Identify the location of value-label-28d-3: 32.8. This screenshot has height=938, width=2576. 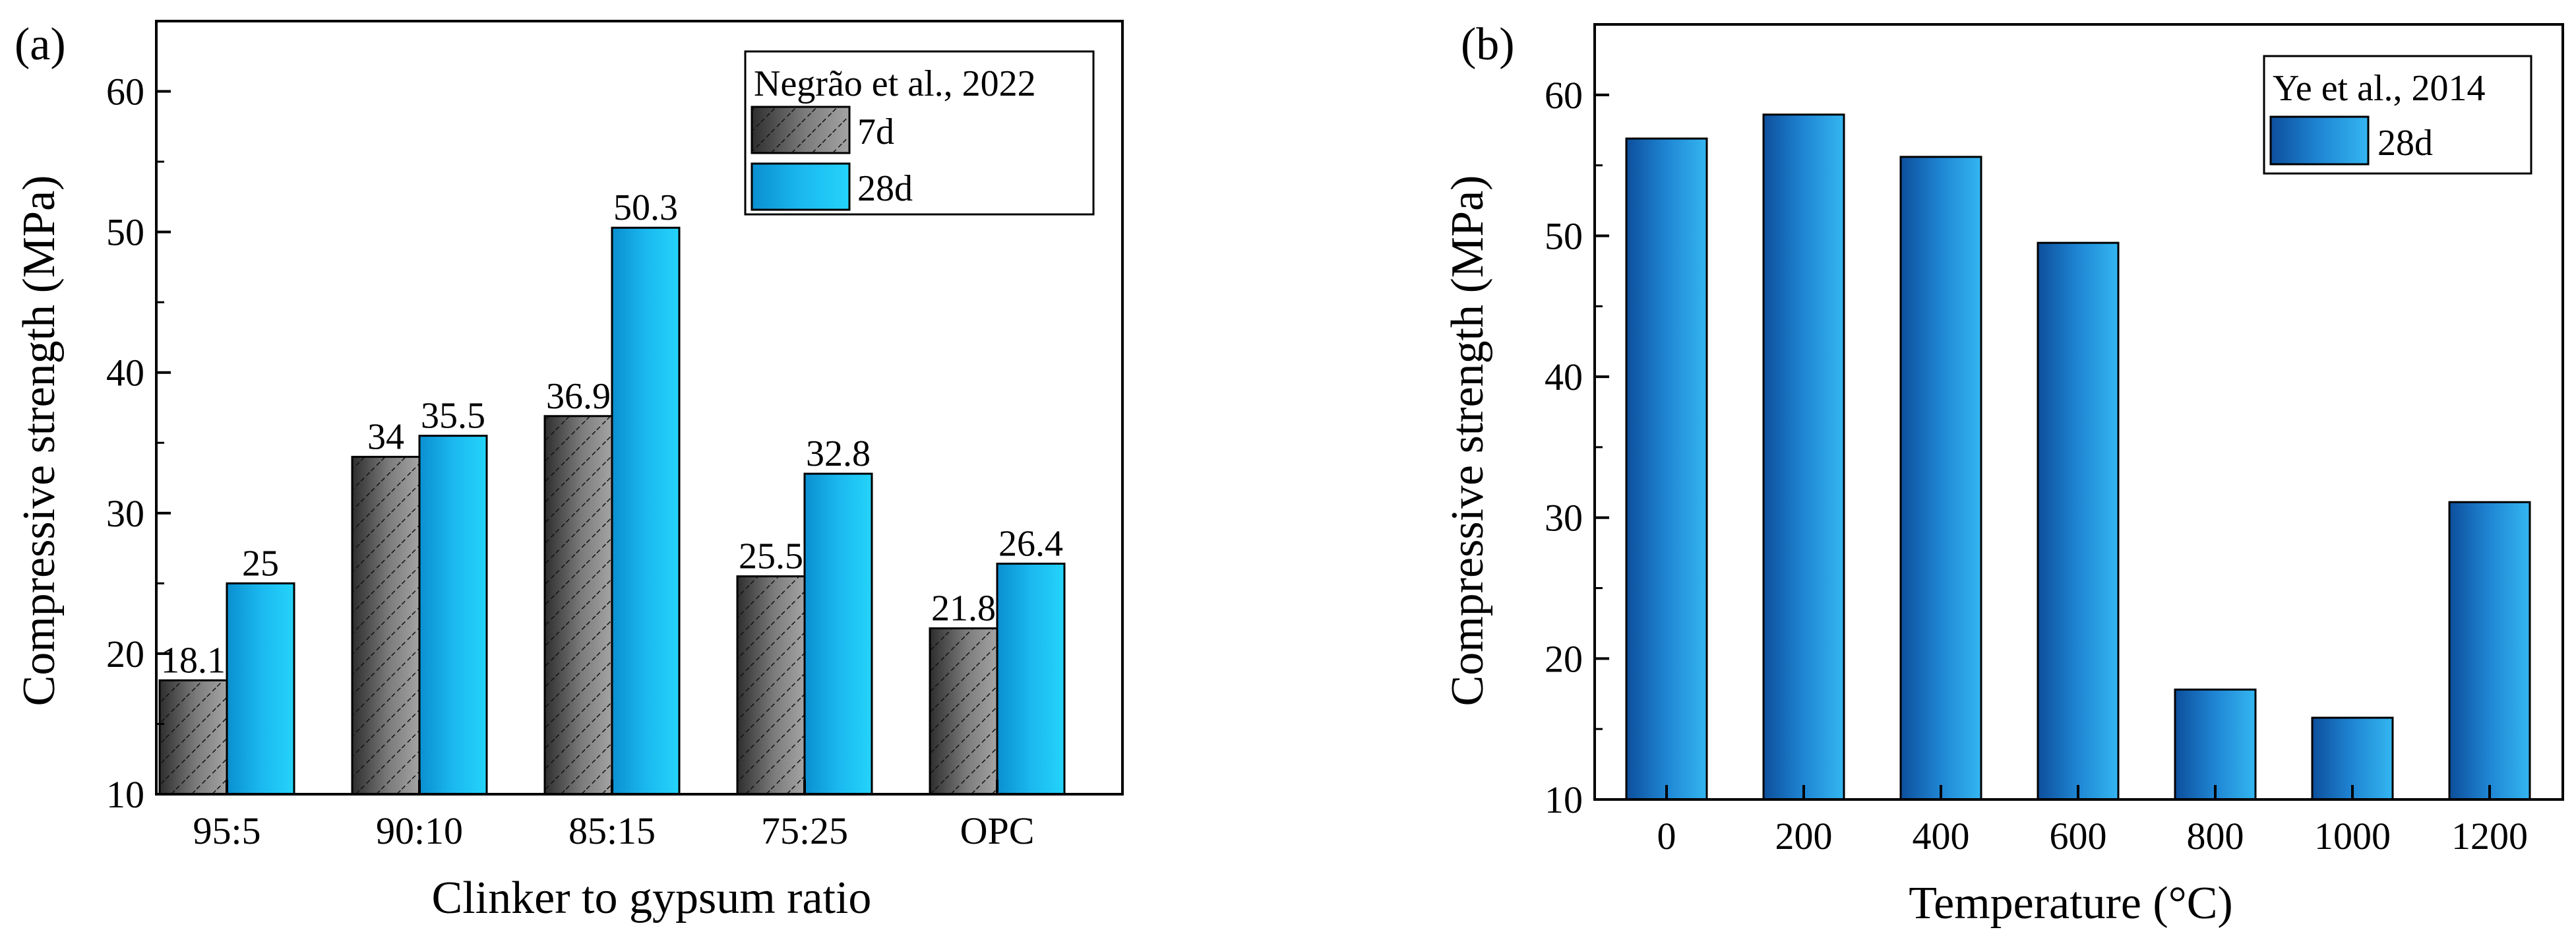
(839, 453).